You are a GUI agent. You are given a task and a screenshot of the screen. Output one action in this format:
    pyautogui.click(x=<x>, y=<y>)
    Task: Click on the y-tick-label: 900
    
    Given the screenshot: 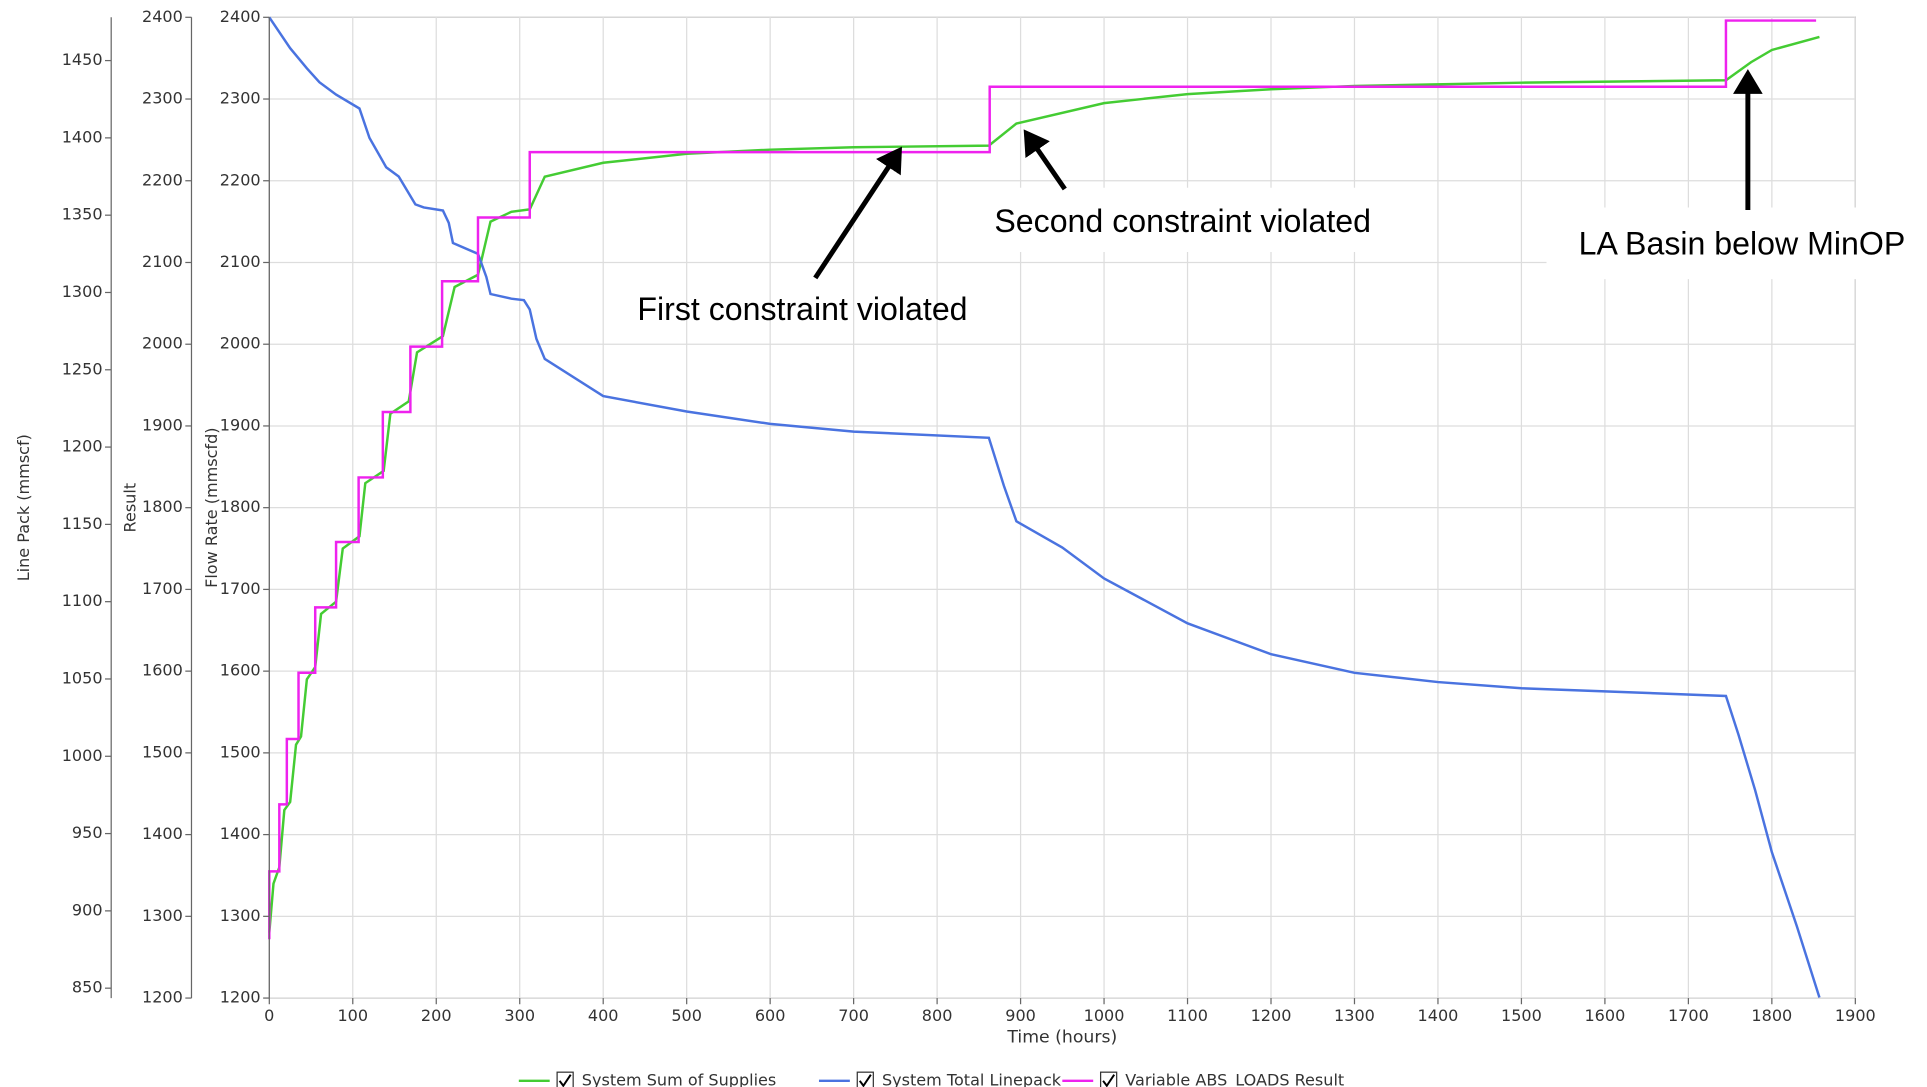 What is the action you would take?
    pyautogui.click(x=87, y=909)
    